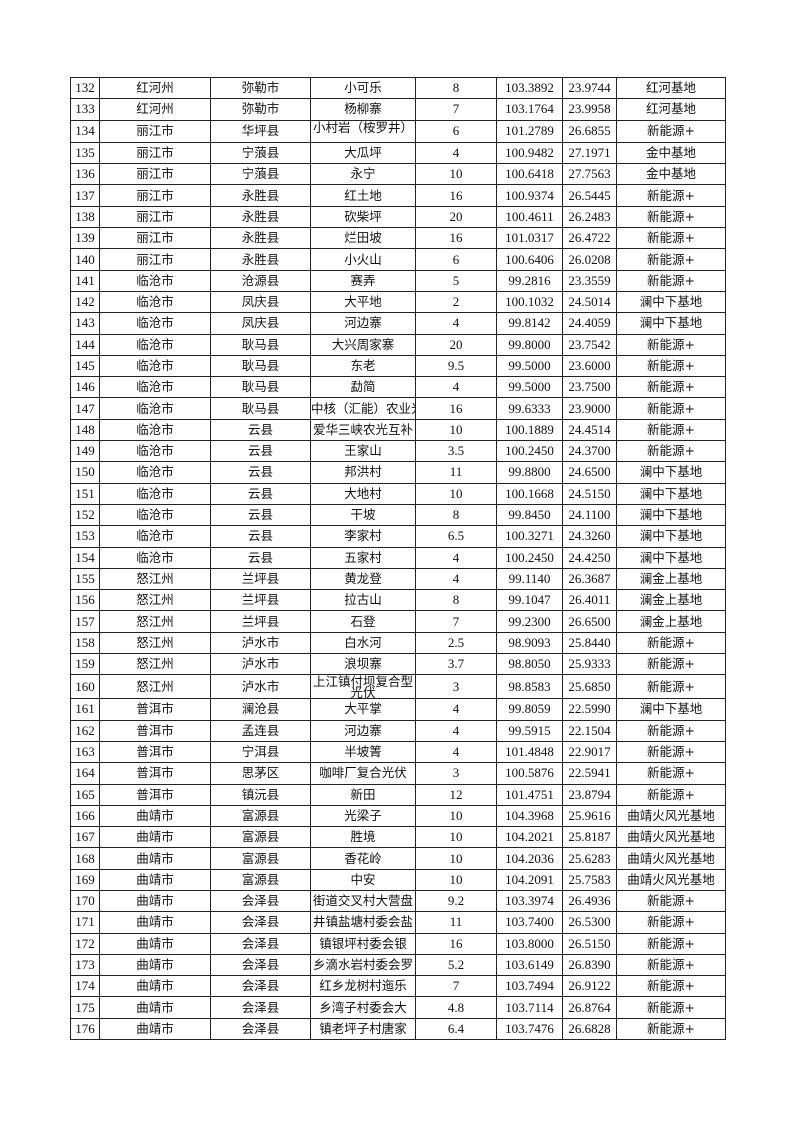 The image size is (800, 1132). What do you see at coordinates (363, 493) in the screenshot?
I see `site-name-cell: 大地村` at bounding box center [363, 493].